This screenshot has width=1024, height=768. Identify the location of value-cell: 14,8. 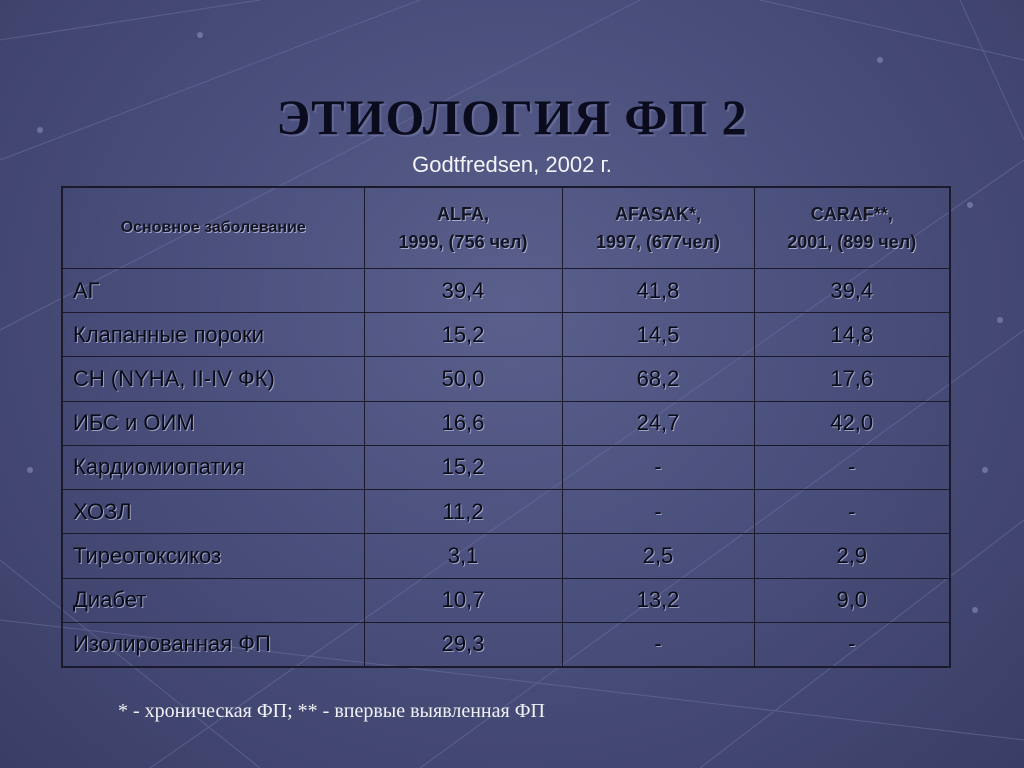
(852, 335).